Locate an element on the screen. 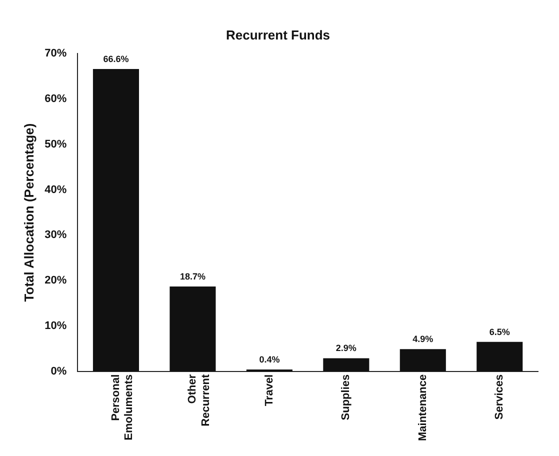 This screenshot has height=456, width=559. data-label: 18.7% is located at coordinates (193, 276).